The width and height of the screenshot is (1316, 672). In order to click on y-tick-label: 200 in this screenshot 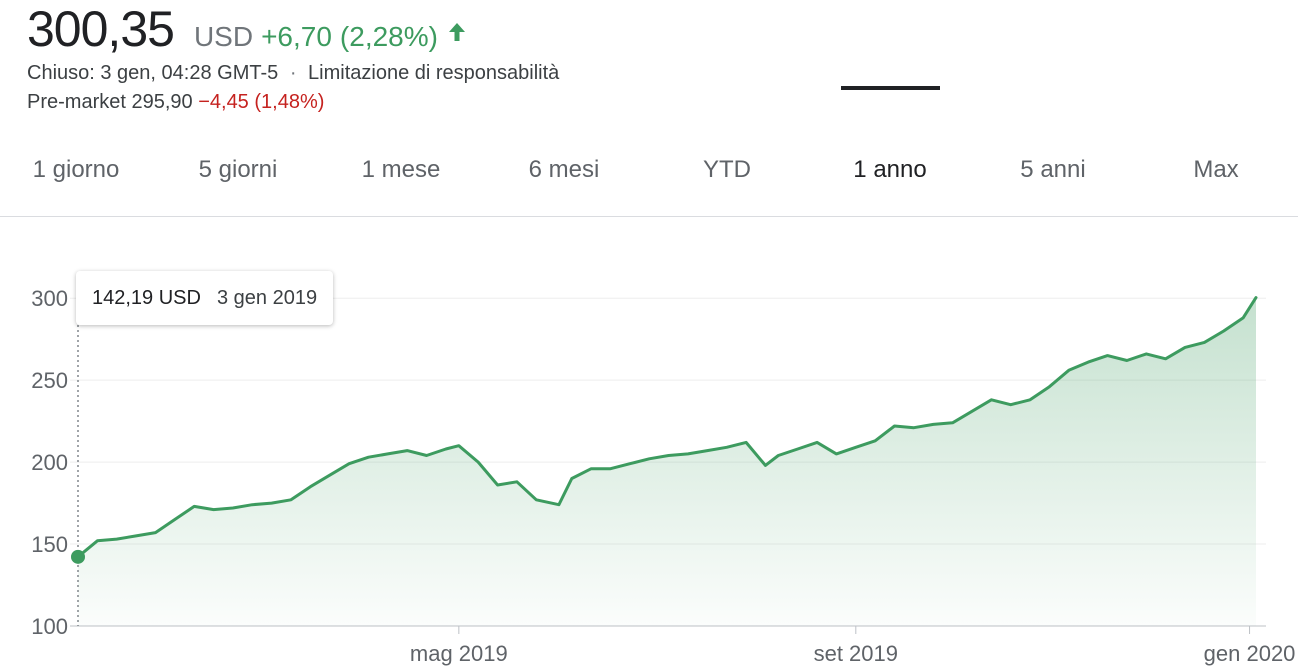, I will do `click(49, 462)`.